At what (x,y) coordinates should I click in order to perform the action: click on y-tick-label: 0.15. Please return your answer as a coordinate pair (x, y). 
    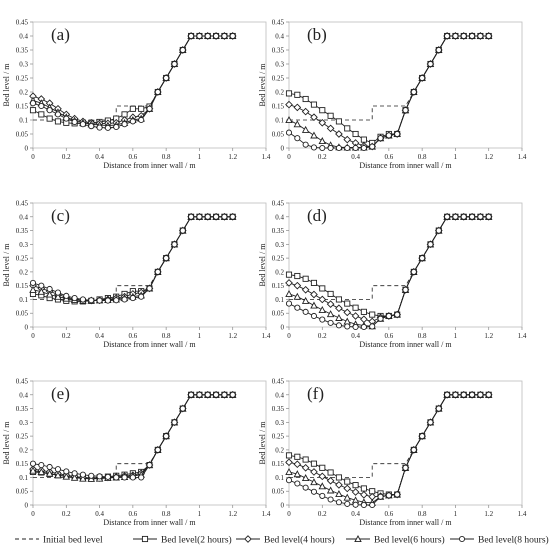
    Looking at the image, I should click on (22, 107).